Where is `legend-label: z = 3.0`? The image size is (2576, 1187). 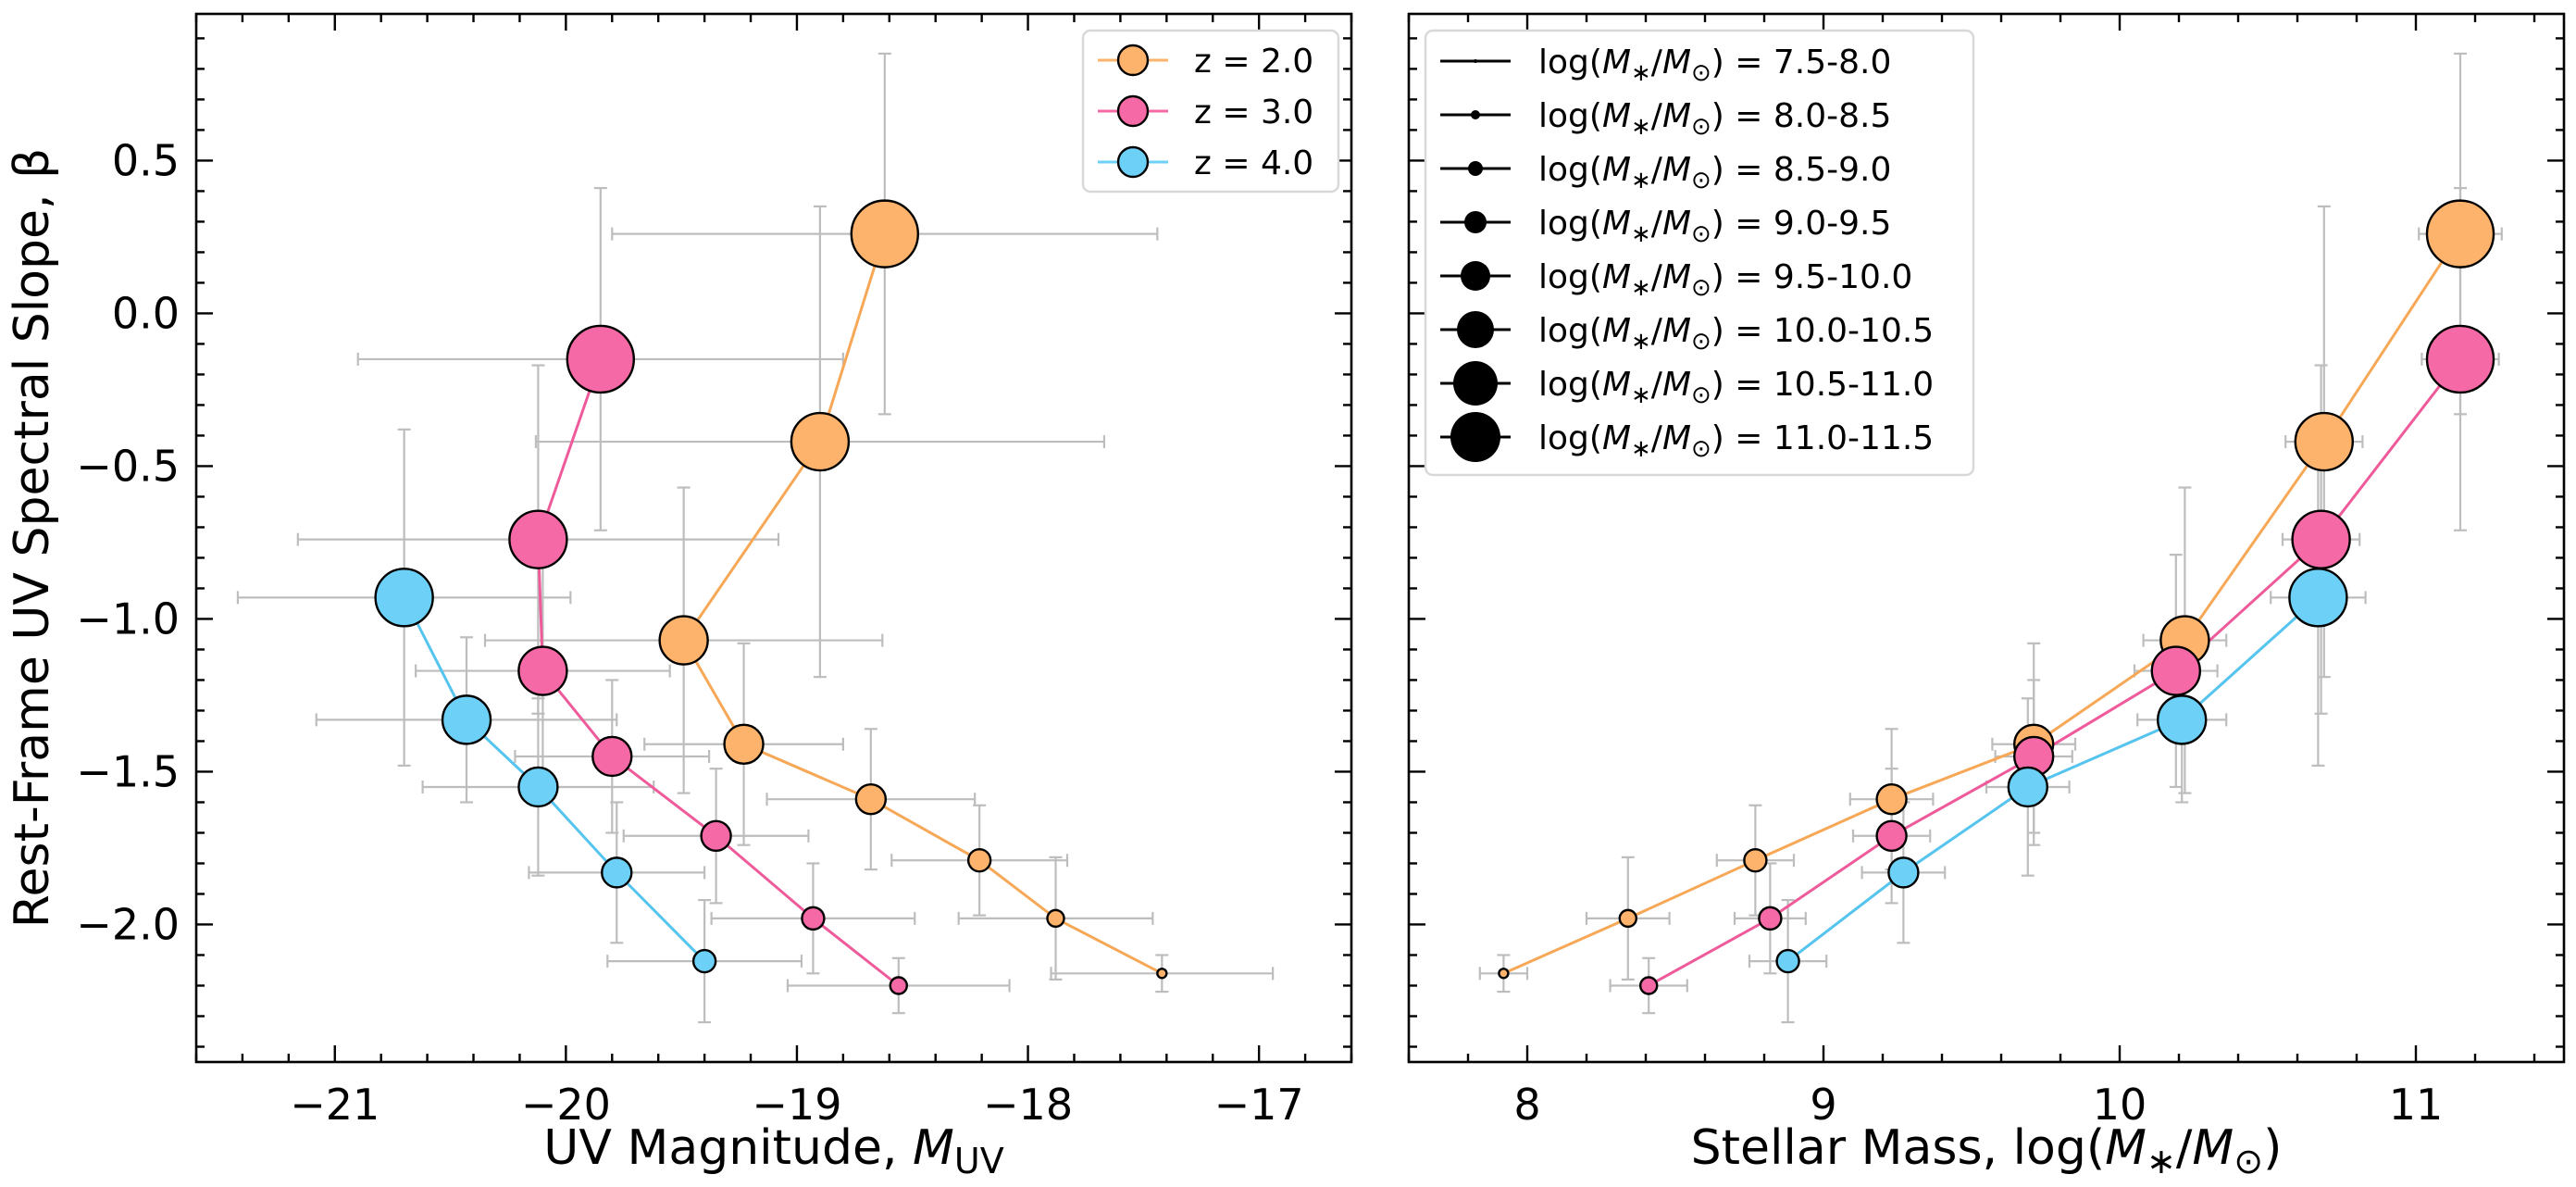 legend-label: z = 3.0 is located at coordinates (1253, 112).